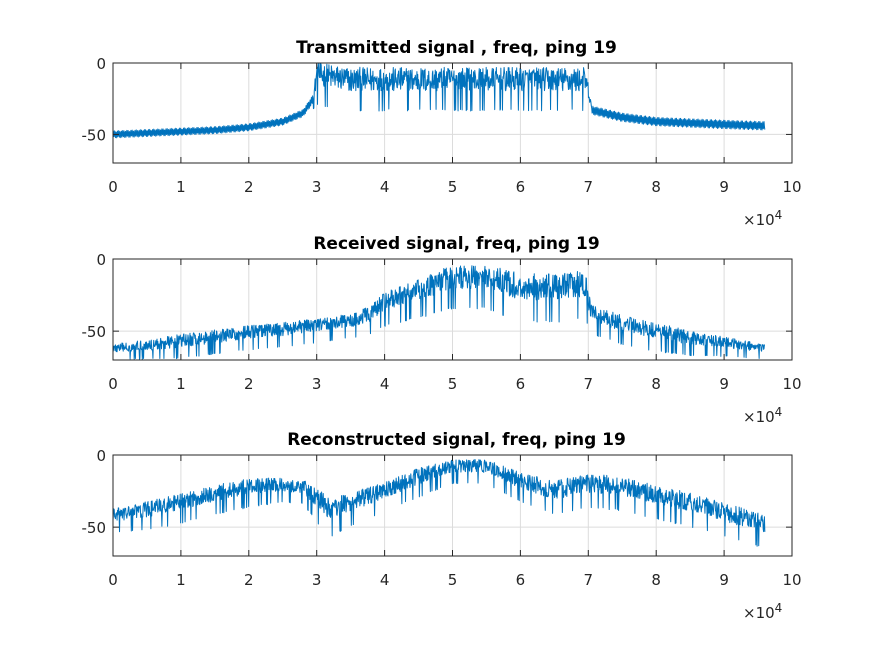 The height and width of the screenshot is (656, 875). Describe the element at coordinates (456, 48) in the screenshot. I see `subplot-title: Transmitted signal , freq, ping 19` at that location.